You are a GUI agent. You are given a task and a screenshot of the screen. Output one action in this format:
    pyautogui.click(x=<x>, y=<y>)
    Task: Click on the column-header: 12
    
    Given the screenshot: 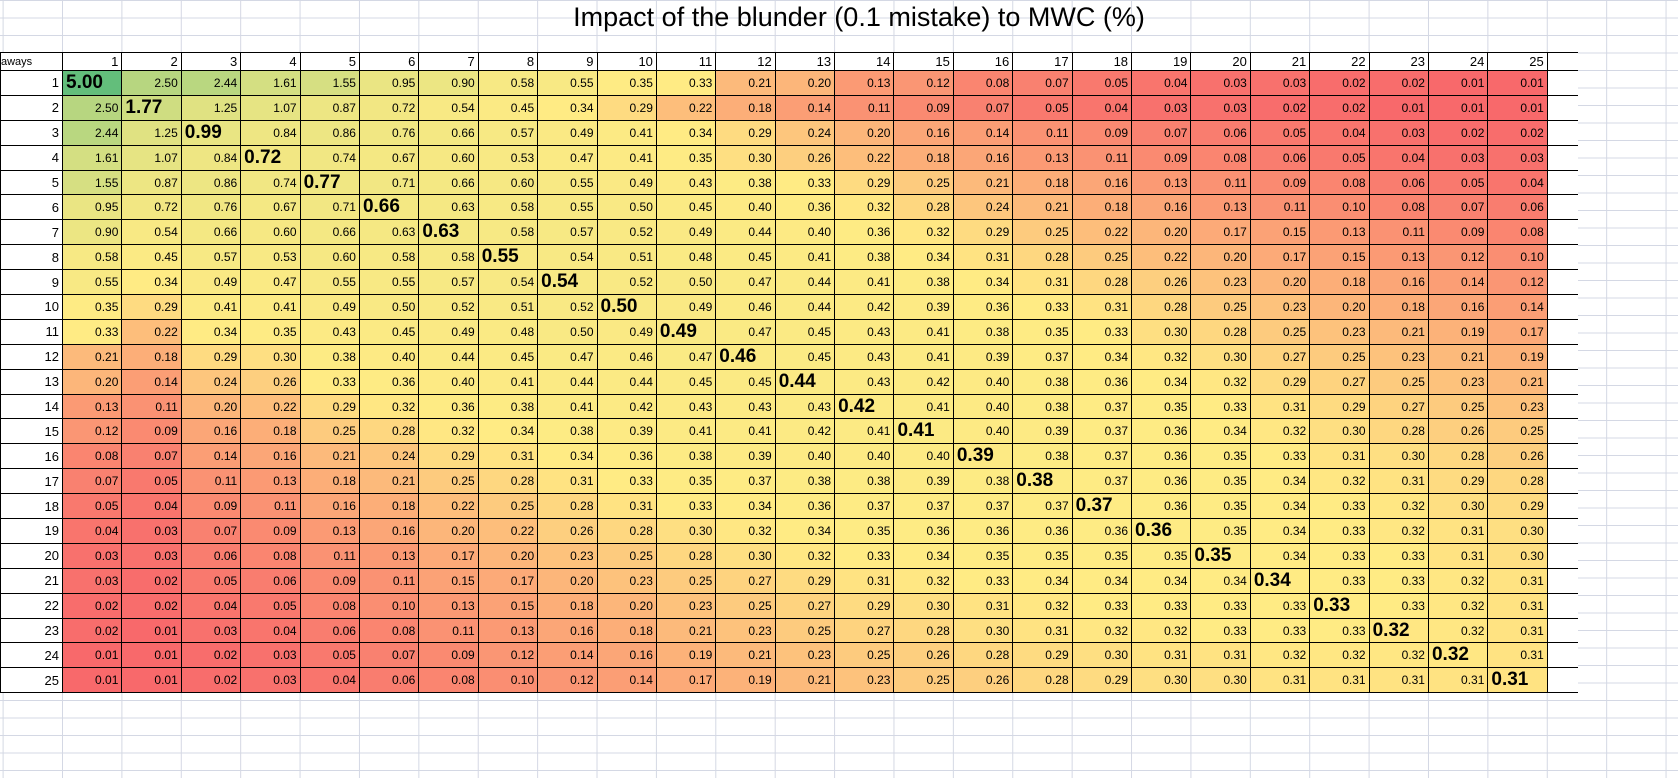 What is the action you would take?
    pyautogui.click(x=745, y=61)
    